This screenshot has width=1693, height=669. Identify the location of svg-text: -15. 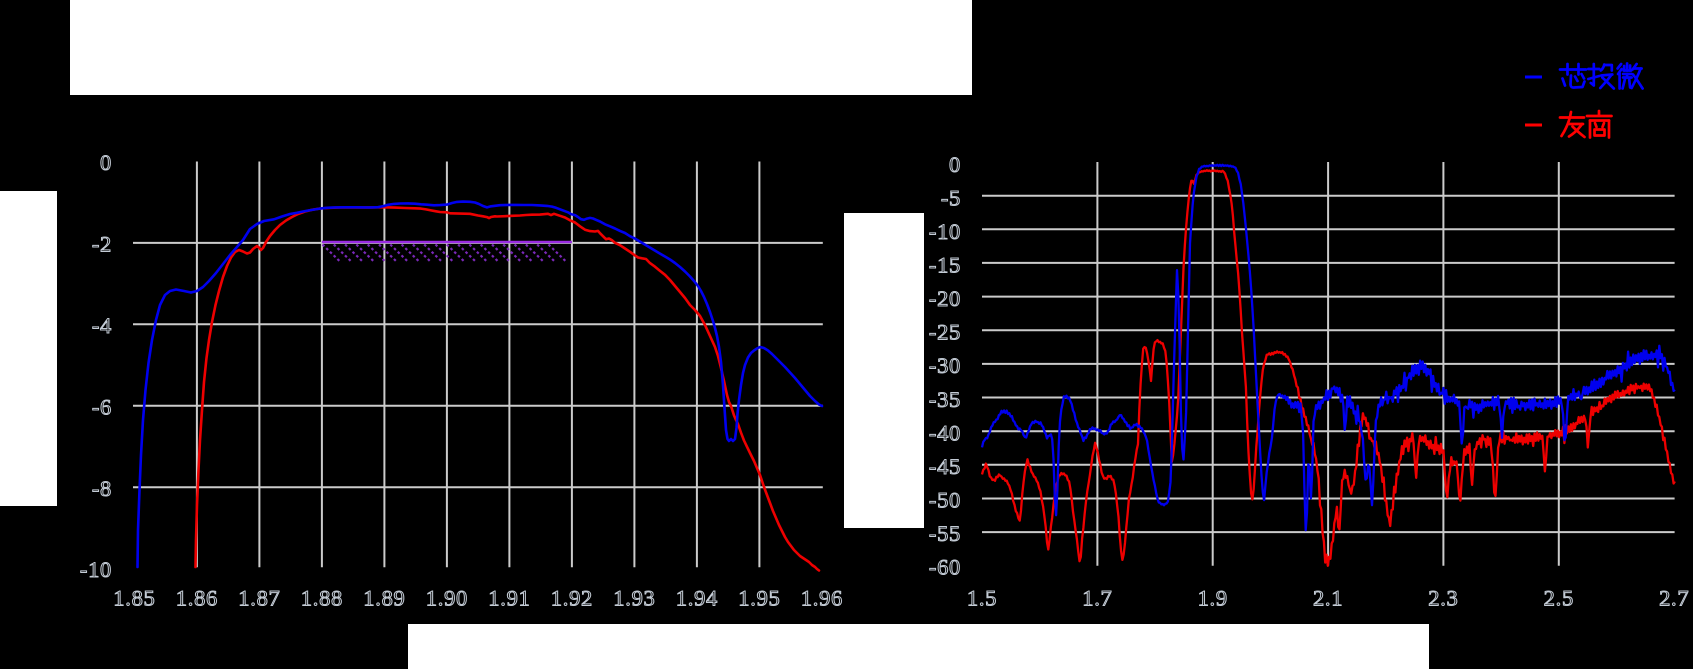
(945, 265).